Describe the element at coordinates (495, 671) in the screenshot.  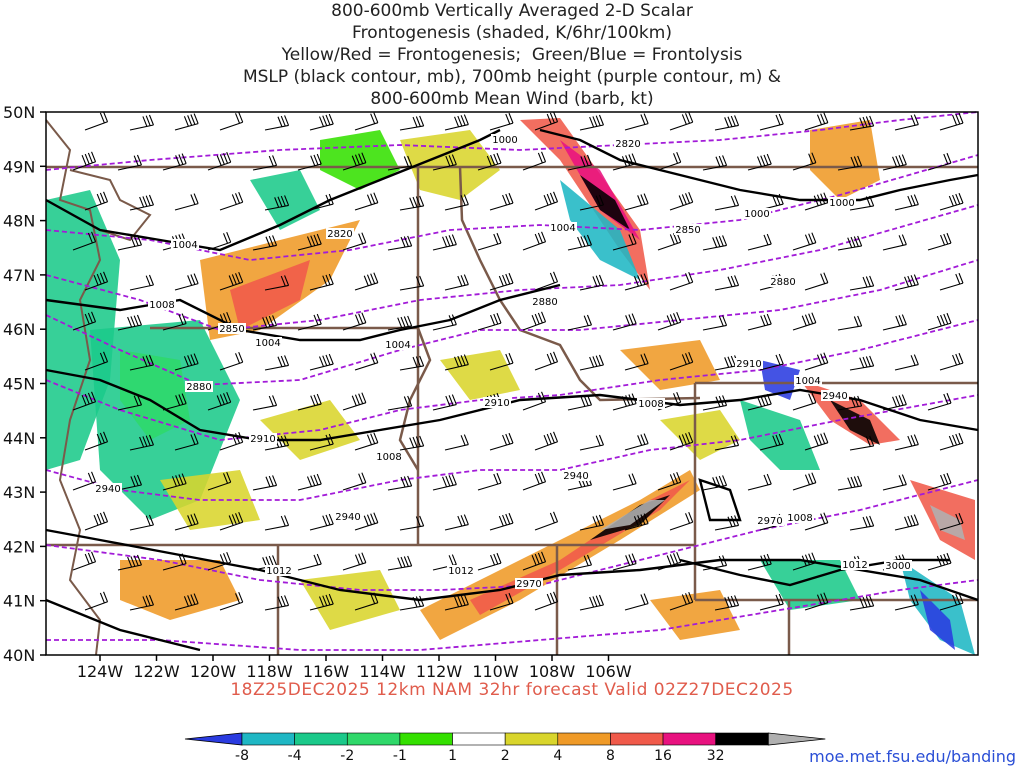
I see `lon-label: 110W` at that location.